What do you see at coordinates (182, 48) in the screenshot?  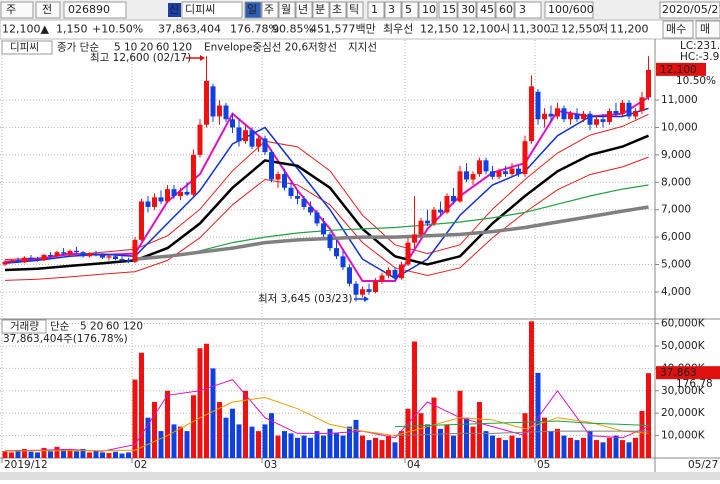 I see `legend-entry: 120` at bounding box center [182, 48].